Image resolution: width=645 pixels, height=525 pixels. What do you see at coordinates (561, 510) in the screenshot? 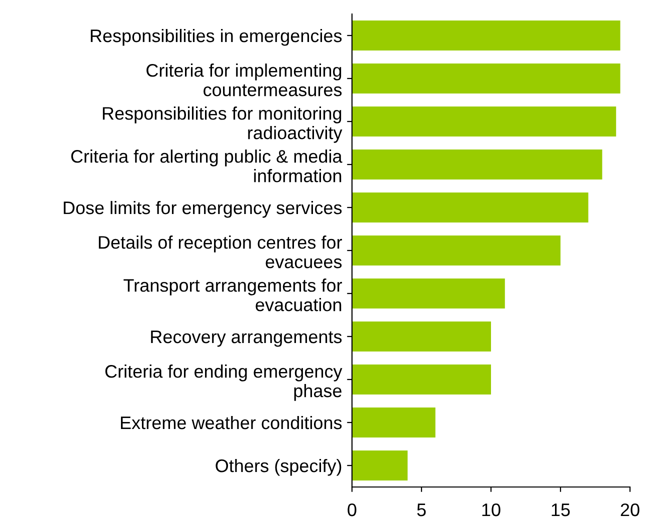
I see `x-tick-label: 15` at bounding box center [561, 510].